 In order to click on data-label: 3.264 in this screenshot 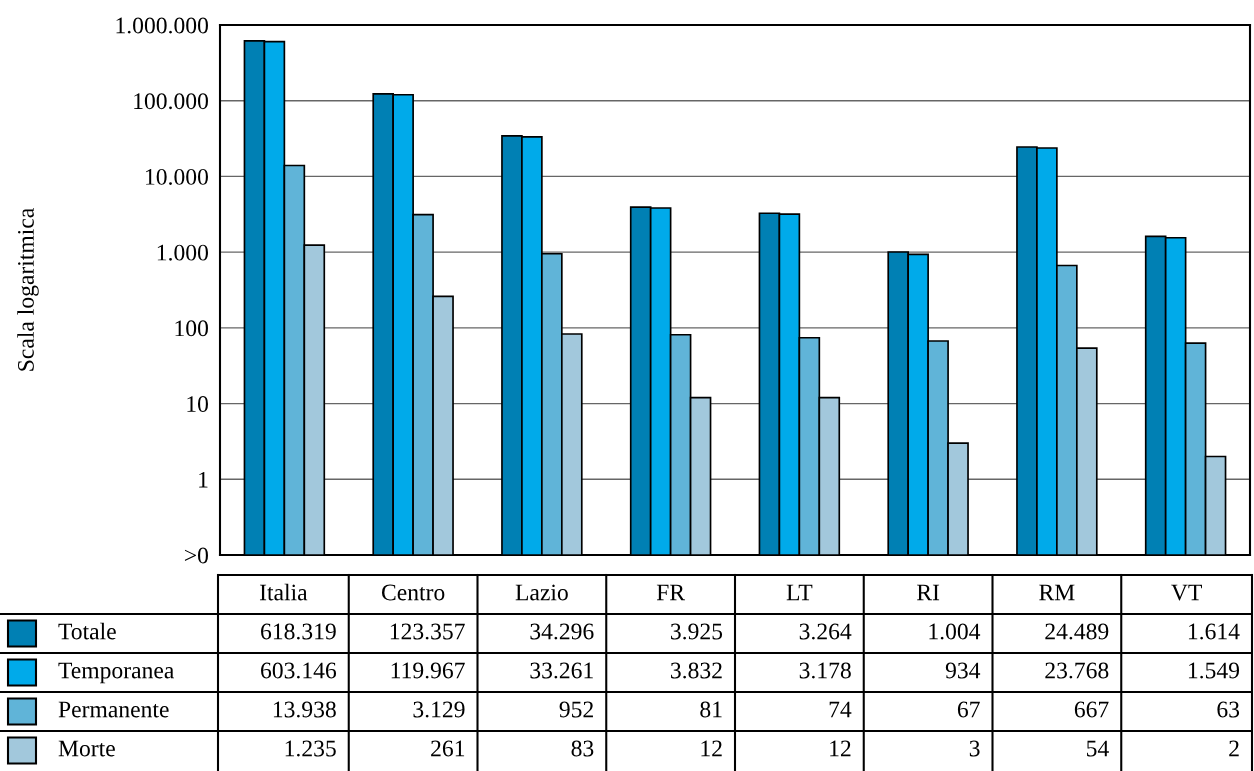, I will do `click(825, 631)`.